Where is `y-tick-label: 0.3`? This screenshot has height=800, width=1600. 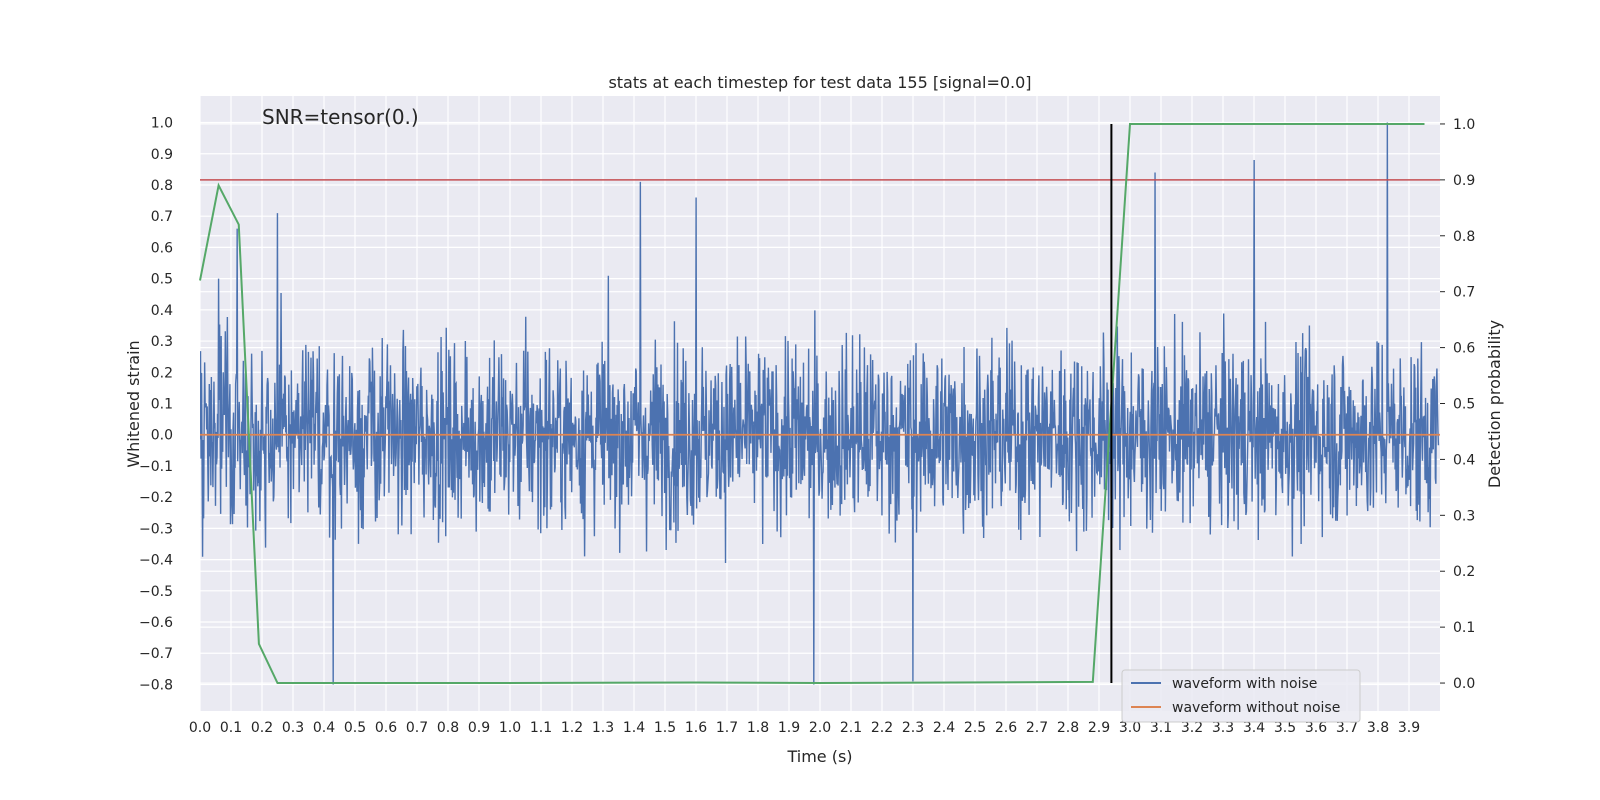
y-tick-label: 0.3 is located at coordinates (162, 342).